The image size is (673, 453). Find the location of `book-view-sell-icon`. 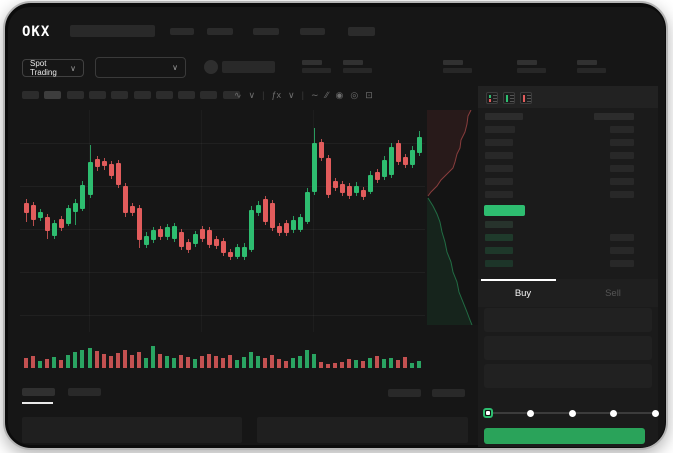

book-view-sell-icon is located at coordinates (526, 98).